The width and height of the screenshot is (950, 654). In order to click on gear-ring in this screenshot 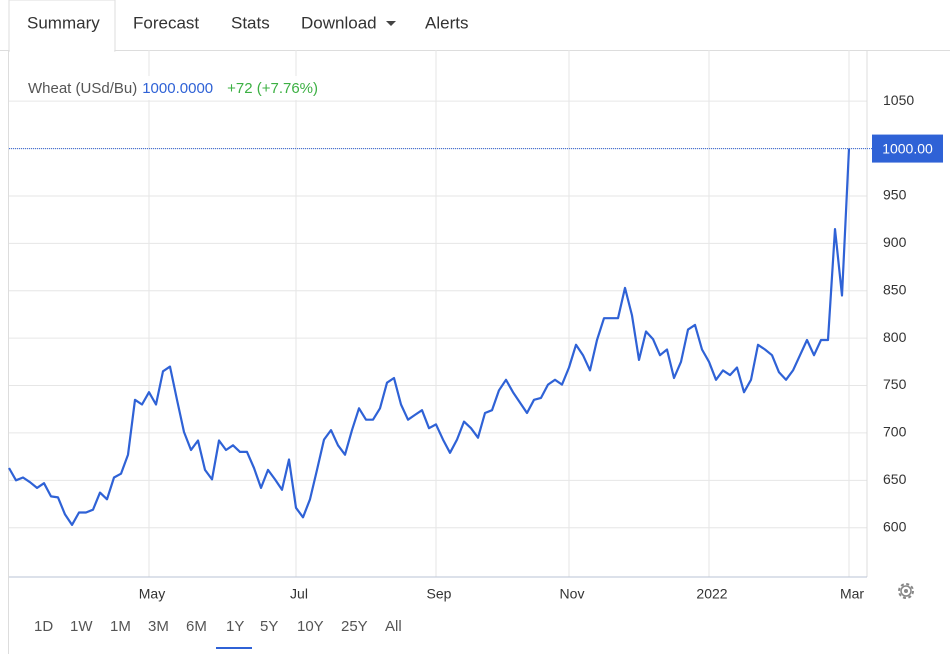, I will do `click(906, 591)`.